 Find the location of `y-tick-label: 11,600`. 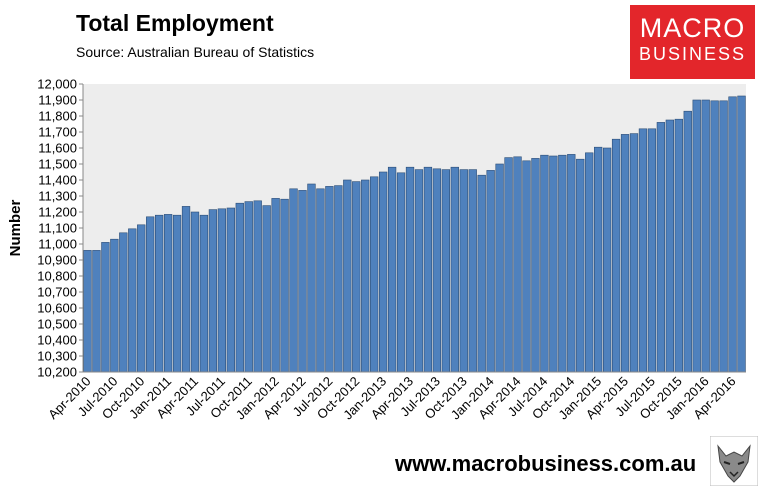

y-tick-label: 11,600 is located at coordinates (57, 148).